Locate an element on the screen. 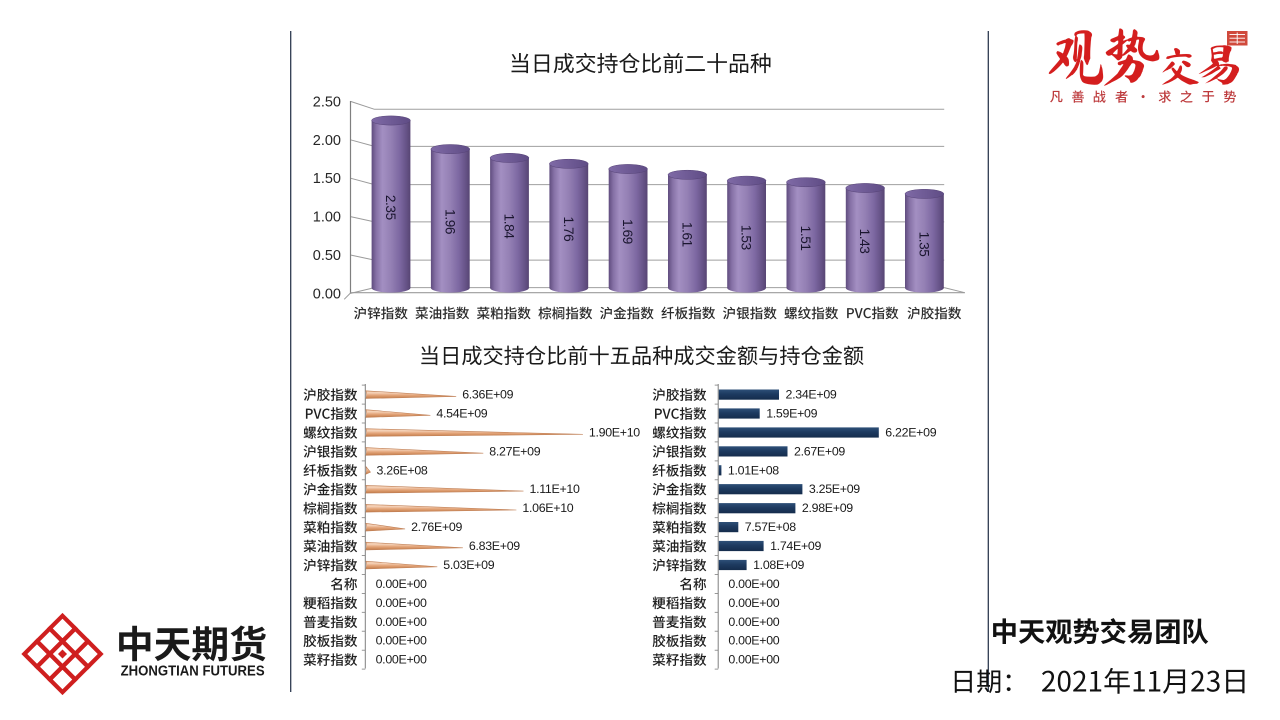 Image resolution: width=1280 pixels, height=720 pixels. svg-text: 1.08E+09 is located at coordinates (778, 565).